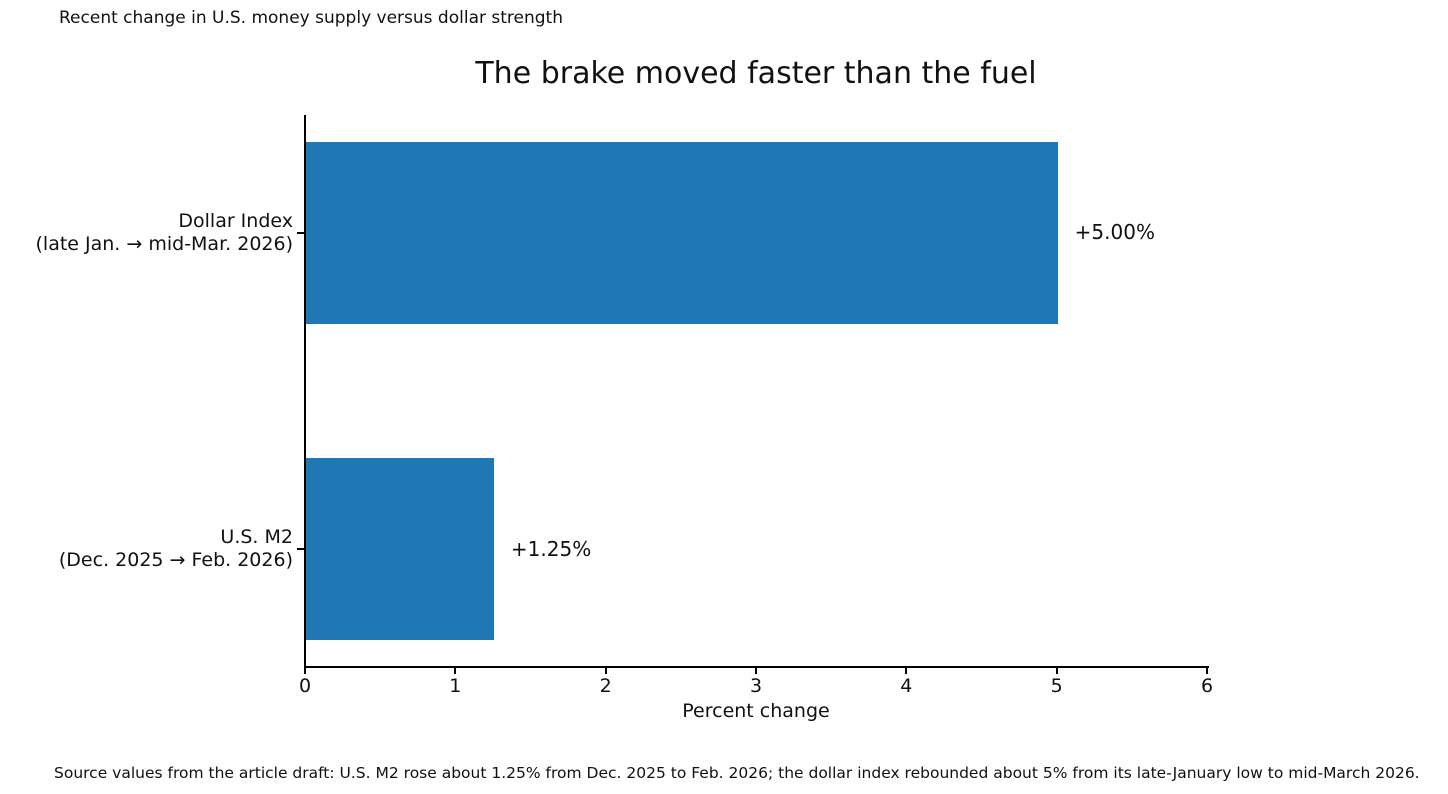 The height and width of the screenshot is (794, 1448). I want to click on y-tick-label-line: (late Jan. → mid-Mar. 2026), so click(164, 244).